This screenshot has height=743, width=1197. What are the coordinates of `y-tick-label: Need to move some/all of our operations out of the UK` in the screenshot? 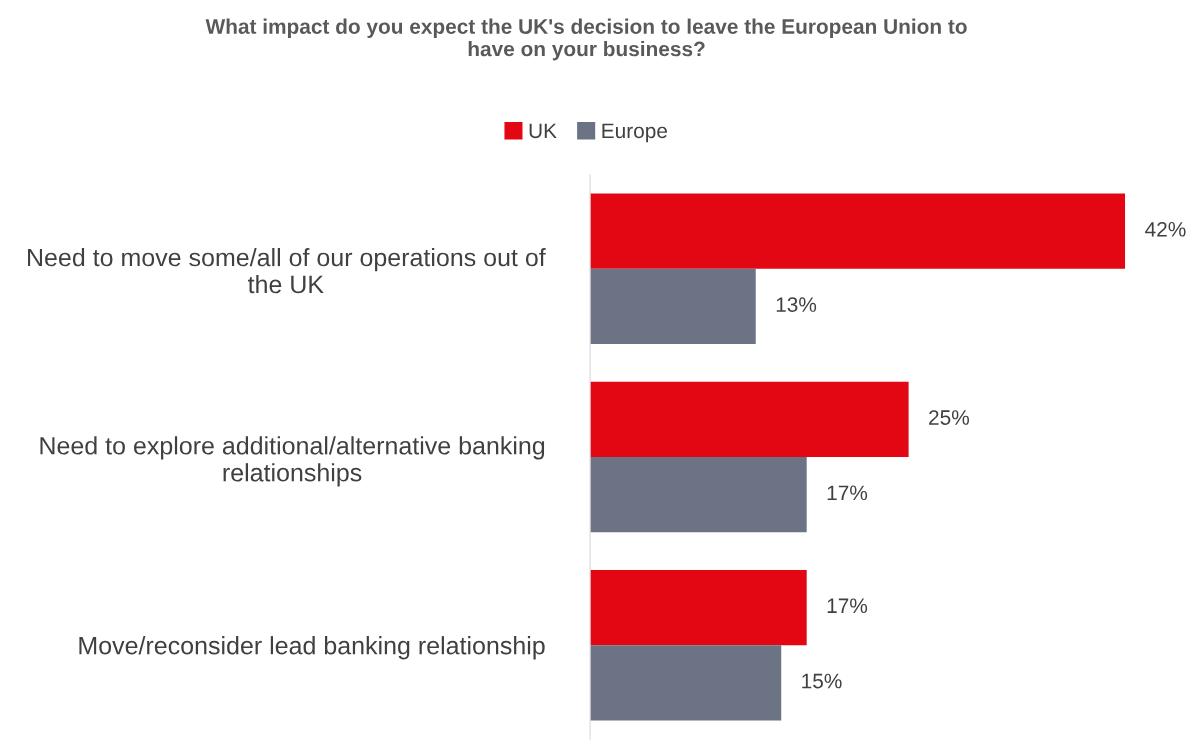 It's located at (287, 271).